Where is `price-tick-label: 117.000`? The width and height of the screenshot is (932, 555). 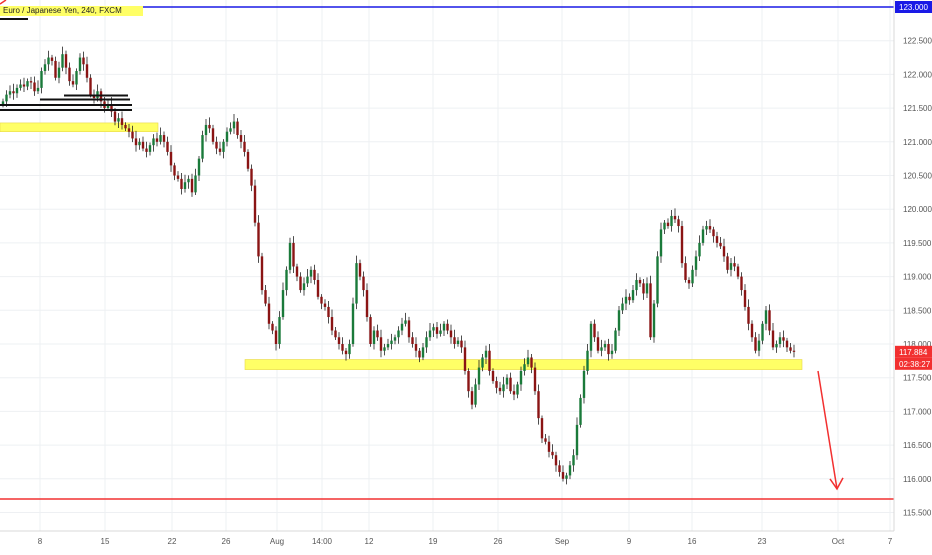
price-tick-label: 117.000 is located at coordinates (917, 411).